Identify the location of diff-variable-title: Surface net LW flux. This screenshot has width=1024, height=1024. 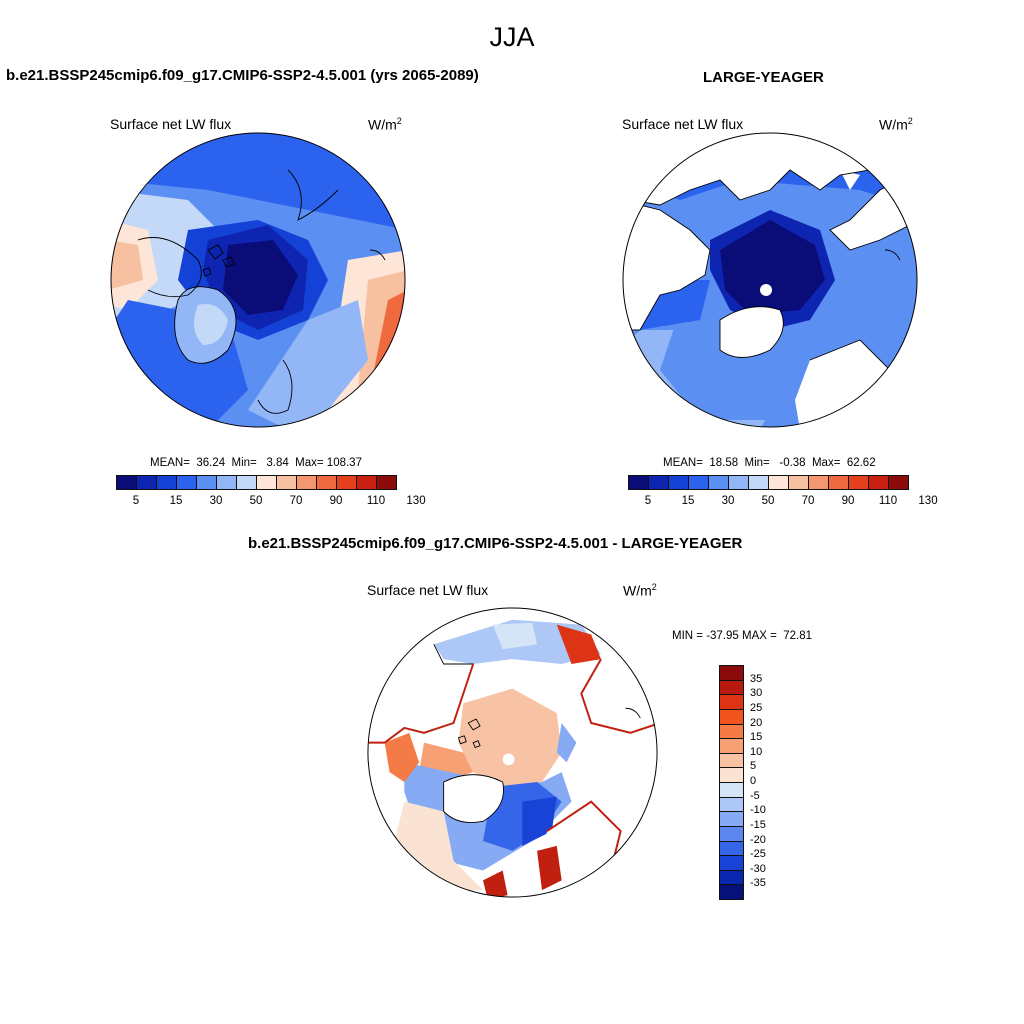
(428, 590).